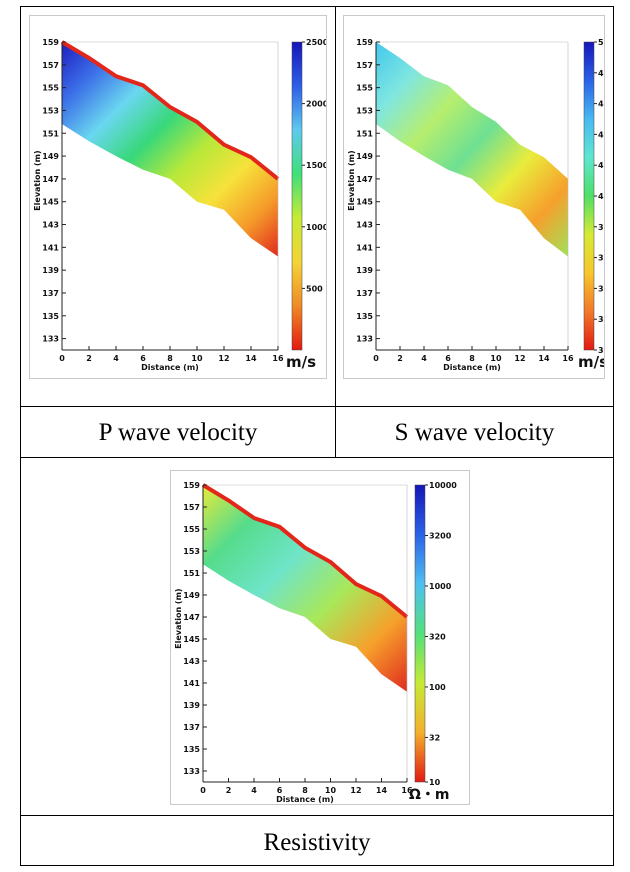 Image resolution: width=630 pixels, height=872 pixels. What do you see at coordinates (316, 104) in the screenshot?
I see `colorbar-tick-label: 2000` at bounding box center [316, 104].